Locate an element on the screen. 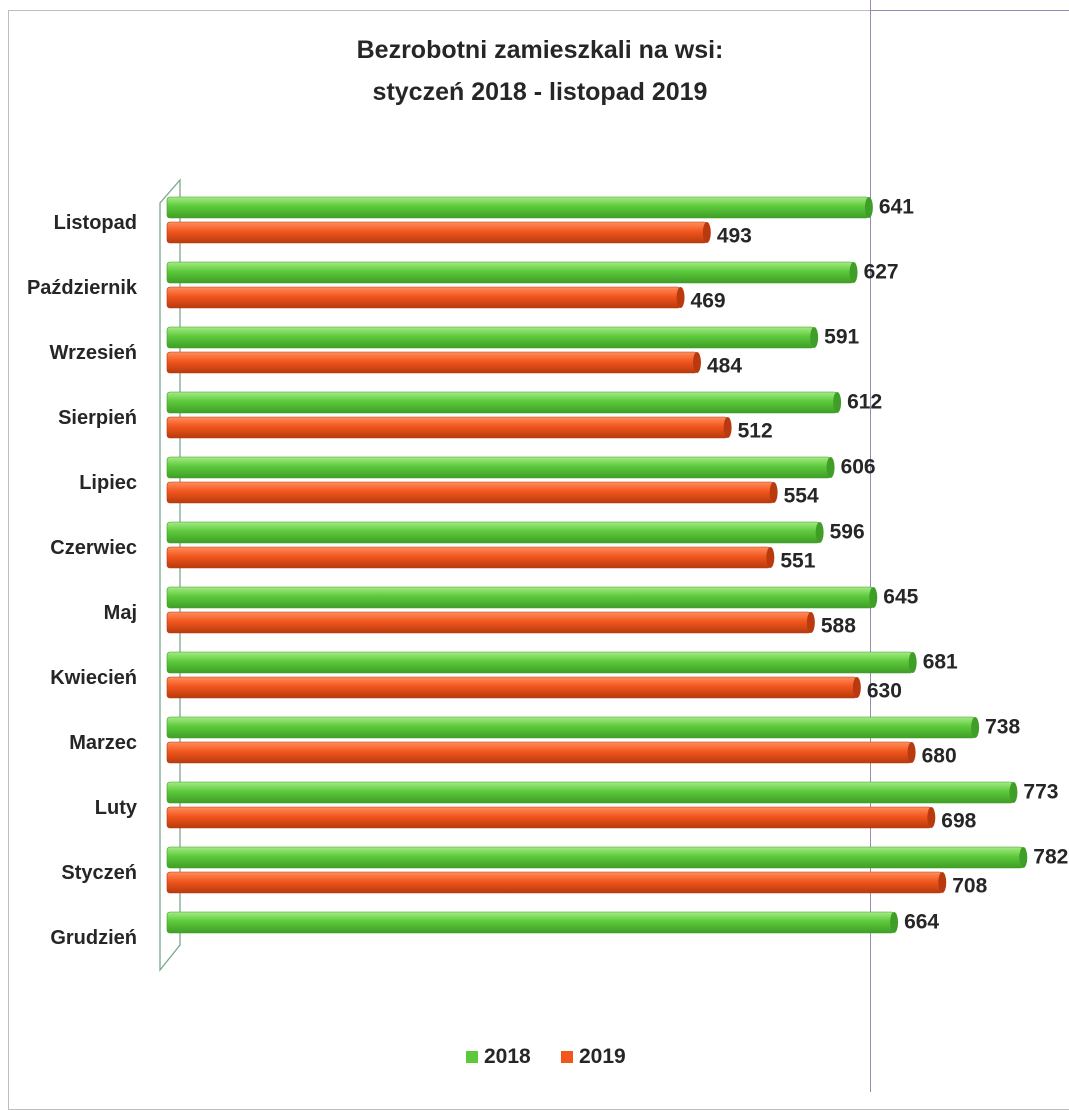 The height and width of the screenshot is (1110, 1069). category-label-maj: Maj is located at coordinates (120, 613).